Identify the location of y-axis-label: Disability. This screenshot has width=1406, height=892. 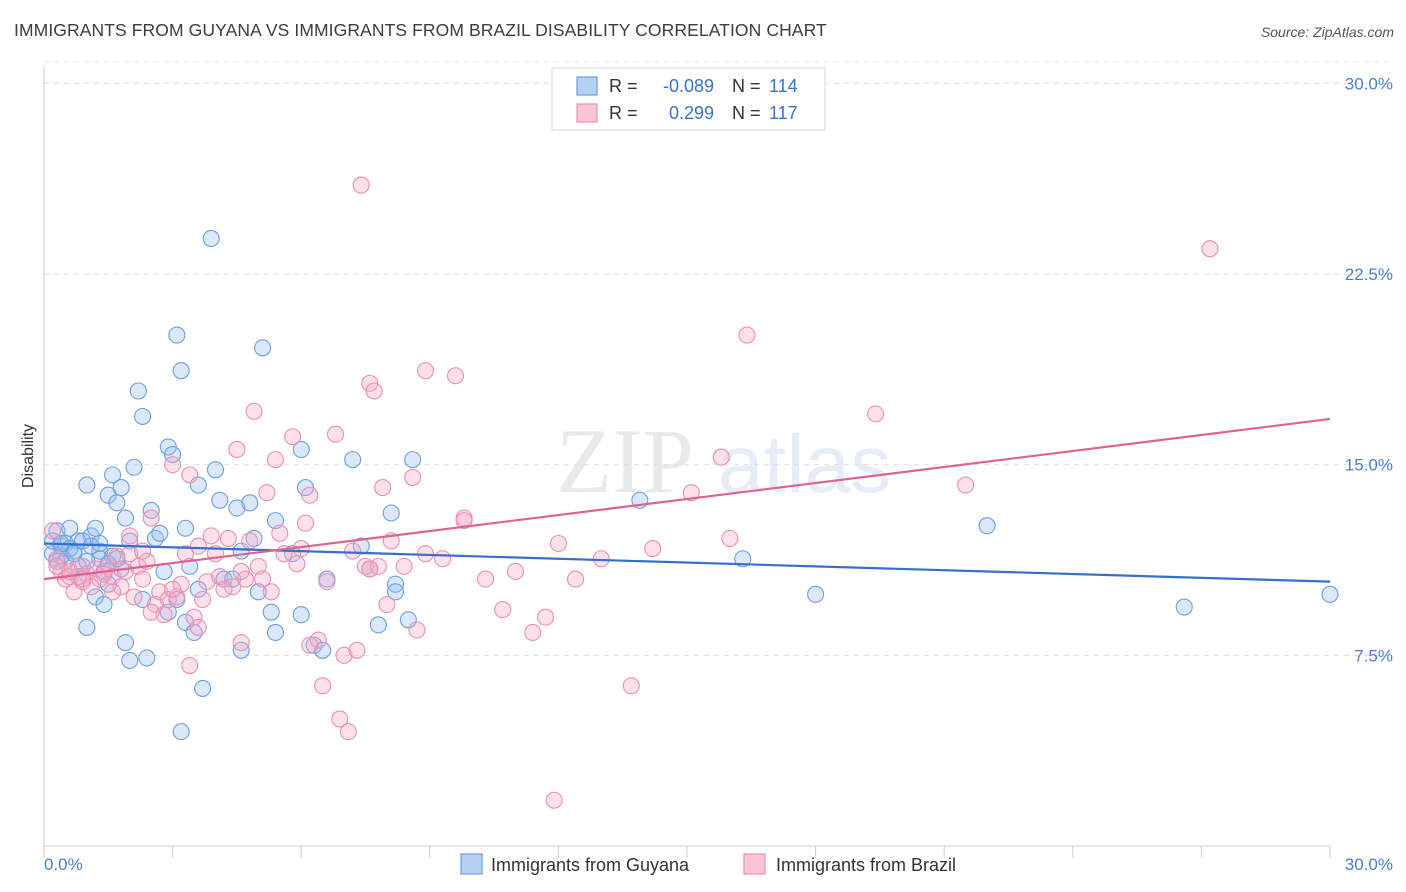
(28, 456).